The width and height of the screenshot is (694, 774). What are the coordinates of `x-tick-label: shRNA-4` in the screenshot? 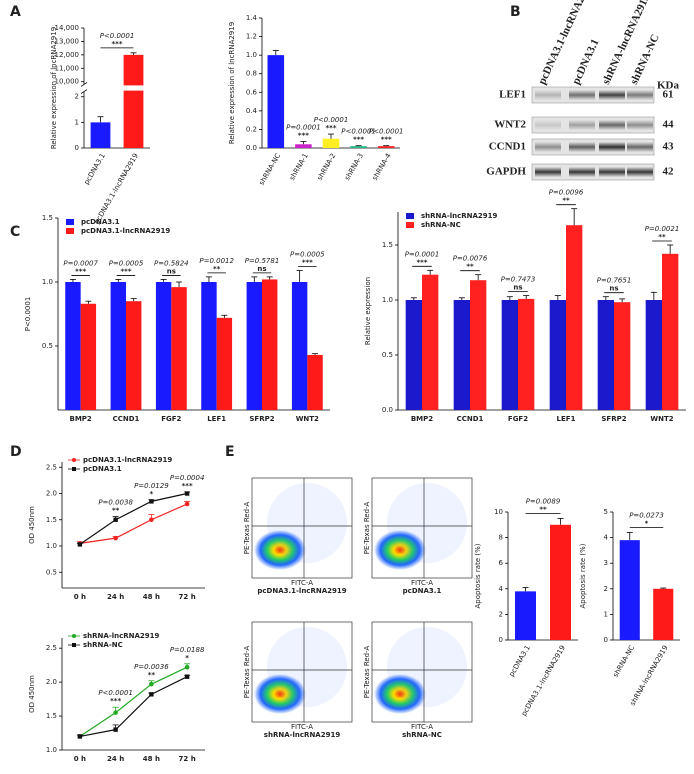 It's located at (382, 167).